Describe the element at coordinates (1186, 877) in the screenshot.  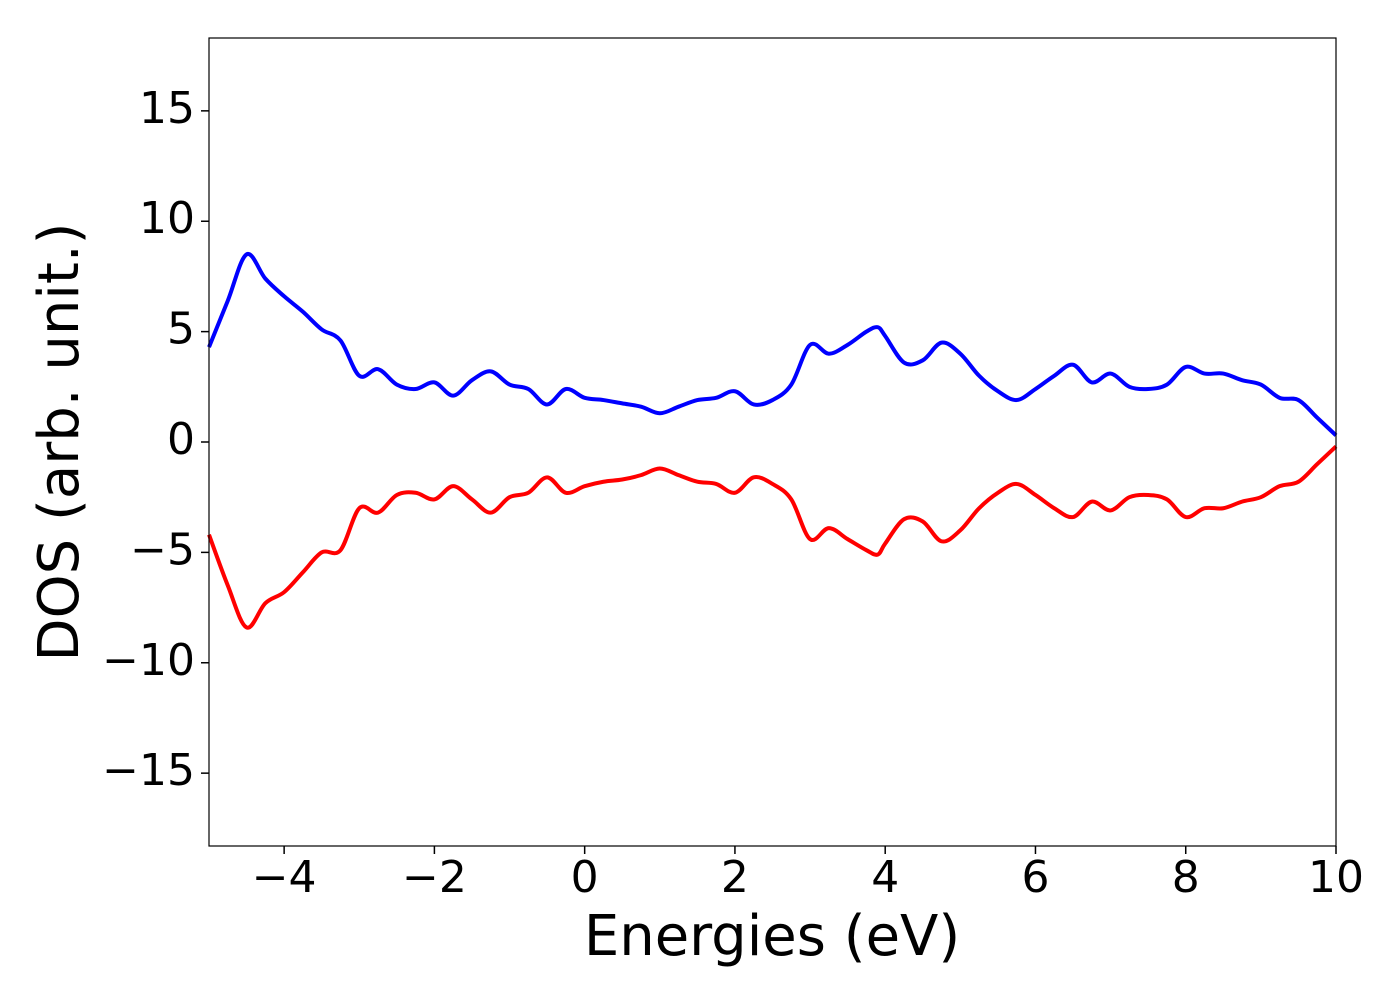
I see `x-tick-label: 8` at that location.